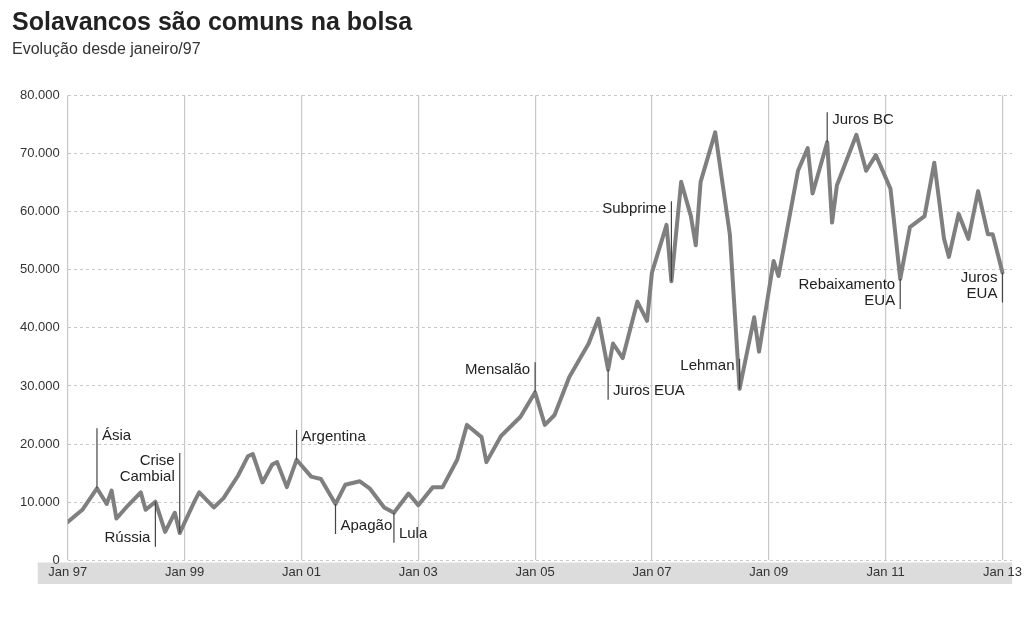  Describe the element at coordinates (418, 571) in the screenshot. I see `x-tick-label: Jan 03` at that location.